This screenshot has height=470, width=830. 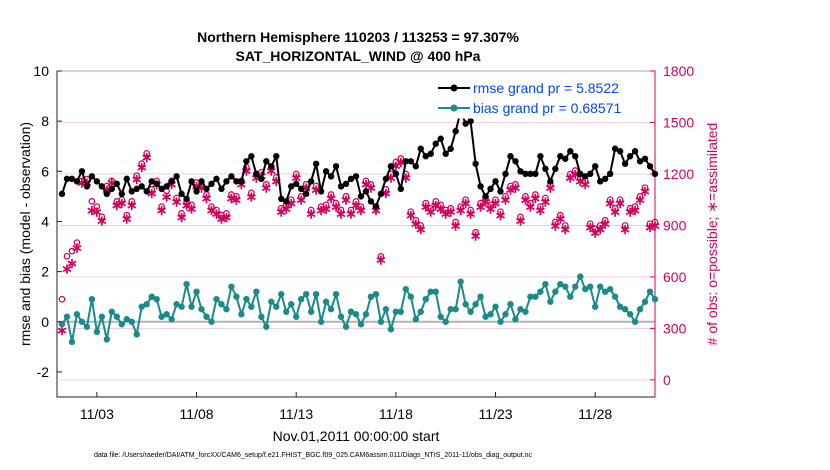 What do you see at coordinates (47, 221) in the screenshot?
I see `y-axis: -2 0 2 4 6 8 10` at bounding box center [47, 221].